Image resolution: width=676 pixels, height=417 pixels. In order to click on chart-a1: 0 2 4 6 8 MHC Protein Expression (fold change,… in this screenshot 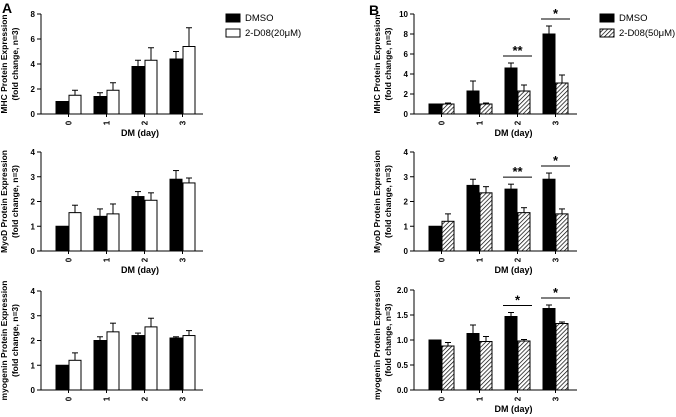, I will do `click(101, 74)`.